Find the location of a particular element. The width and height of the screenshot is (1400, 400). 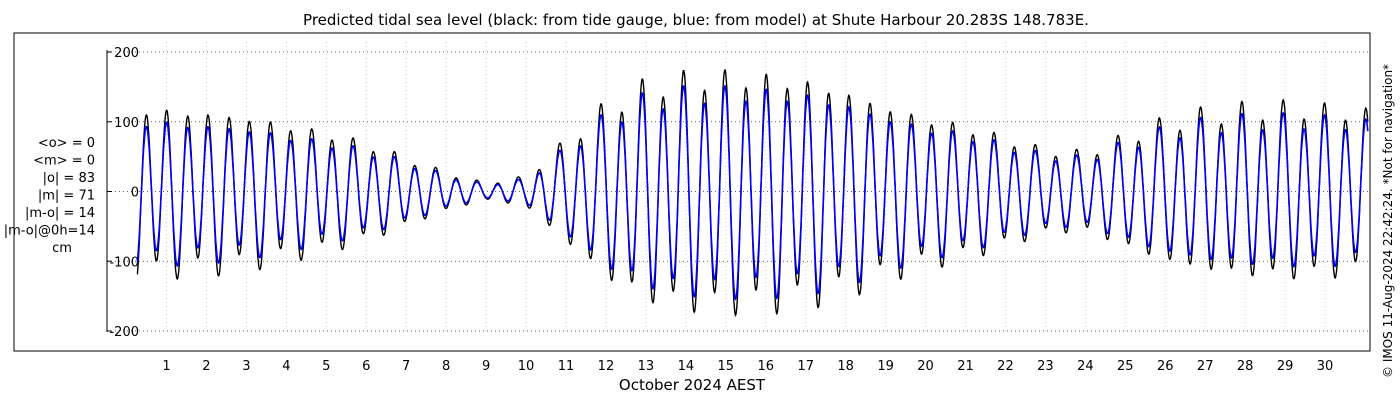

x-tick-label: 27 is located at coordinates (1205, 366).